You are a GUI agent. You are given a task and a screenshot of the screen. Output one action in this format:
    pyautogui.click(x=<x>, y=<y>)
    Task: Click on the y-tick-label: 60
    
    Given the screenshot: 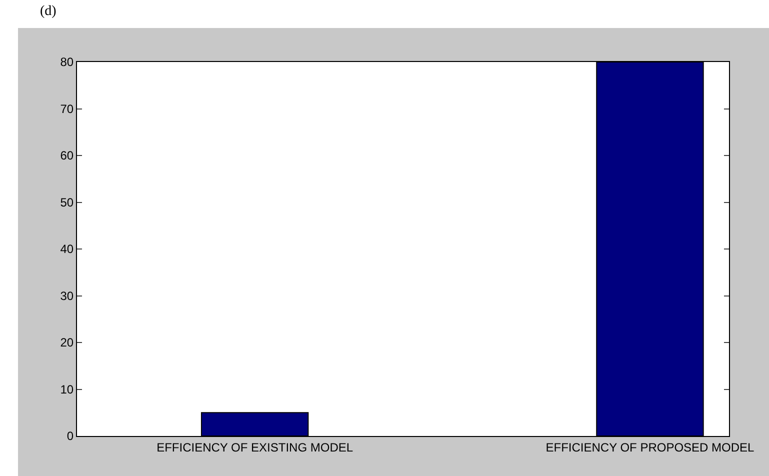 What is the action you would take?
    pyautogui.click(x=67, y=155)
    